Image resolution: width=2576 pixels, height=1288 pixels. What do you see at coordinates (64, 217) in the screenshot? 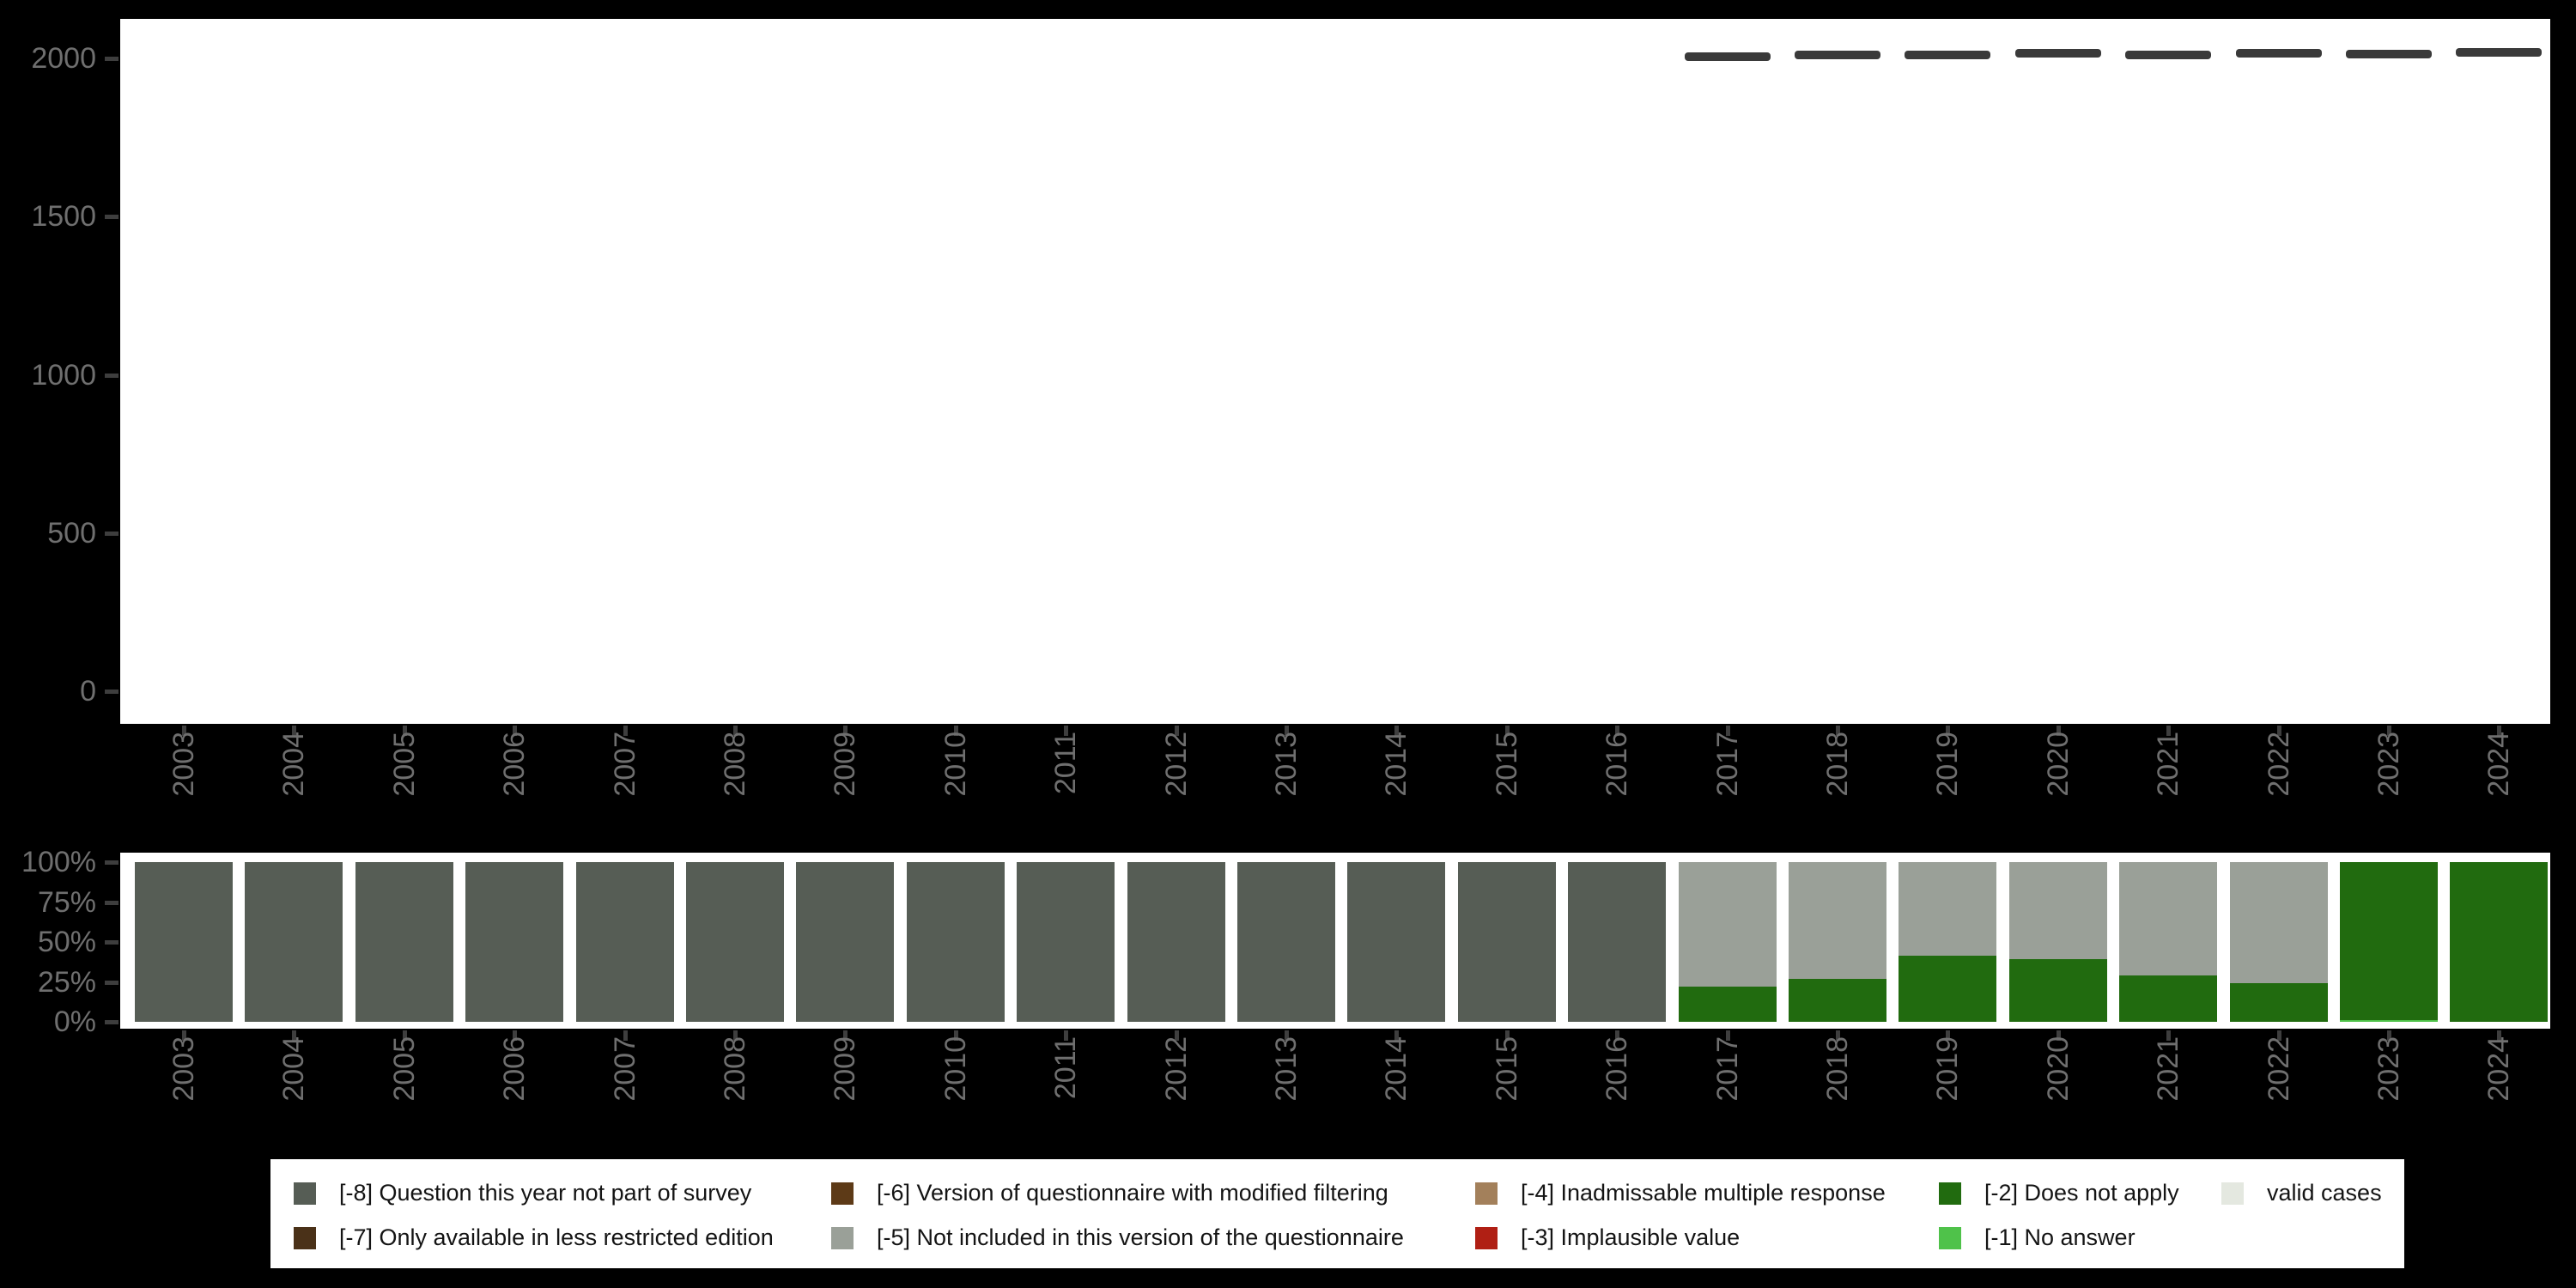
I see `y-axis-tick-label: 1500` at bounding box center [64, 217].